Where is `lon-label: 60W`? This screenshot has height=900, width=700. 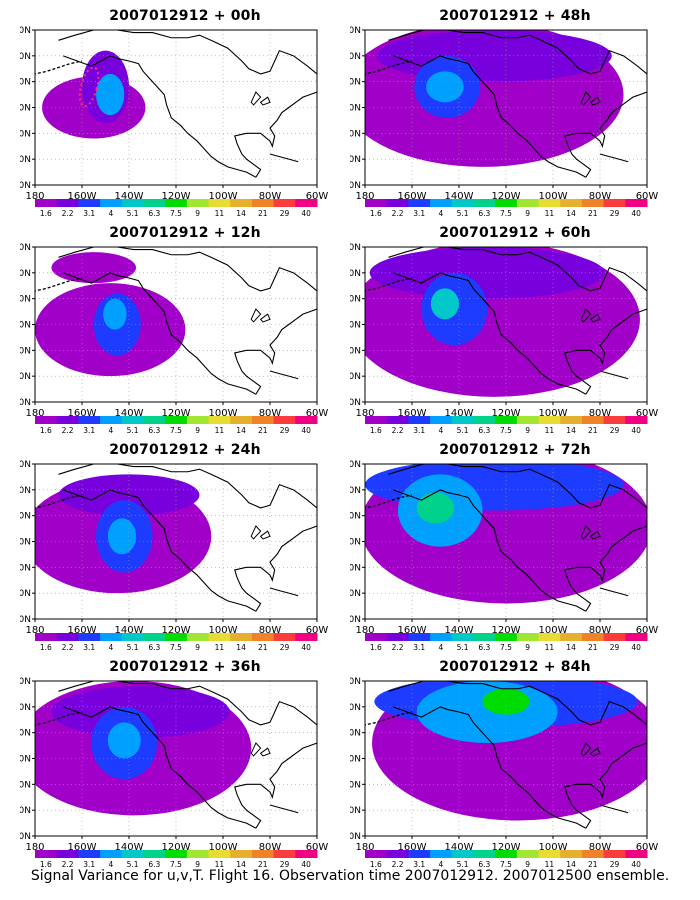 lon-label: 60W is located at coordinates (647, 847).